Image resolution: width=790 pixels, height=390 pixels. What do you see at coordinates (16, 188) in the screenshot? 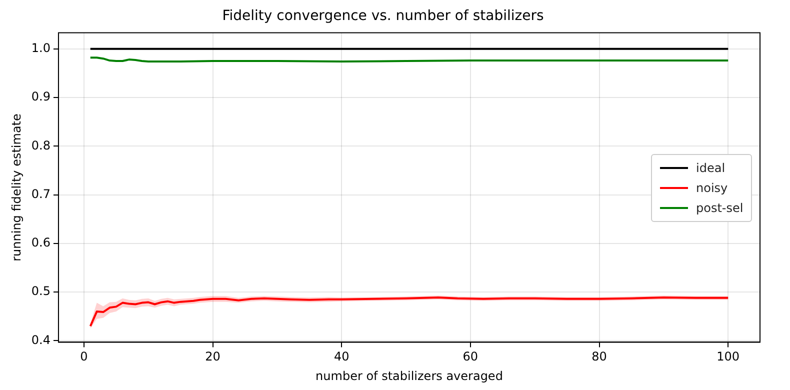
I see `y-axis-title: running fidelity estimate` at bounding box center [16, 188].